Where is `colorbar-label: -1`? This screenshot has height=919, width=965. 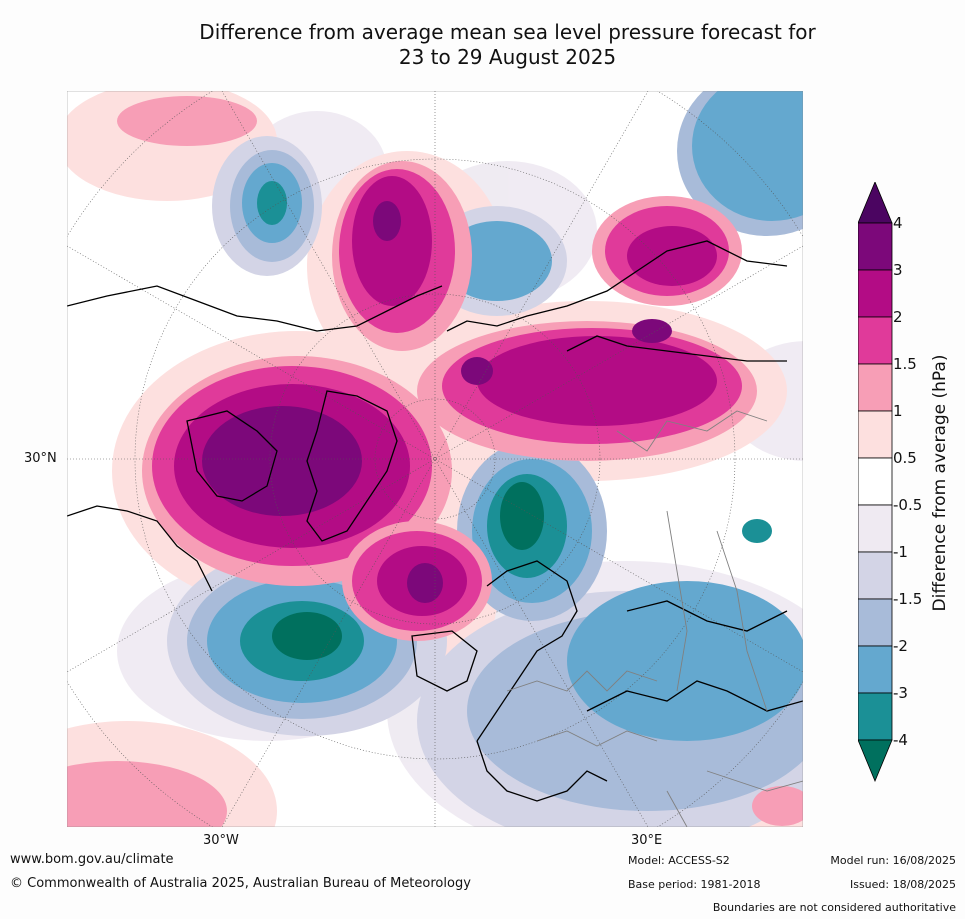
colorbar-label: -1 is located at coordinates (900, 552).